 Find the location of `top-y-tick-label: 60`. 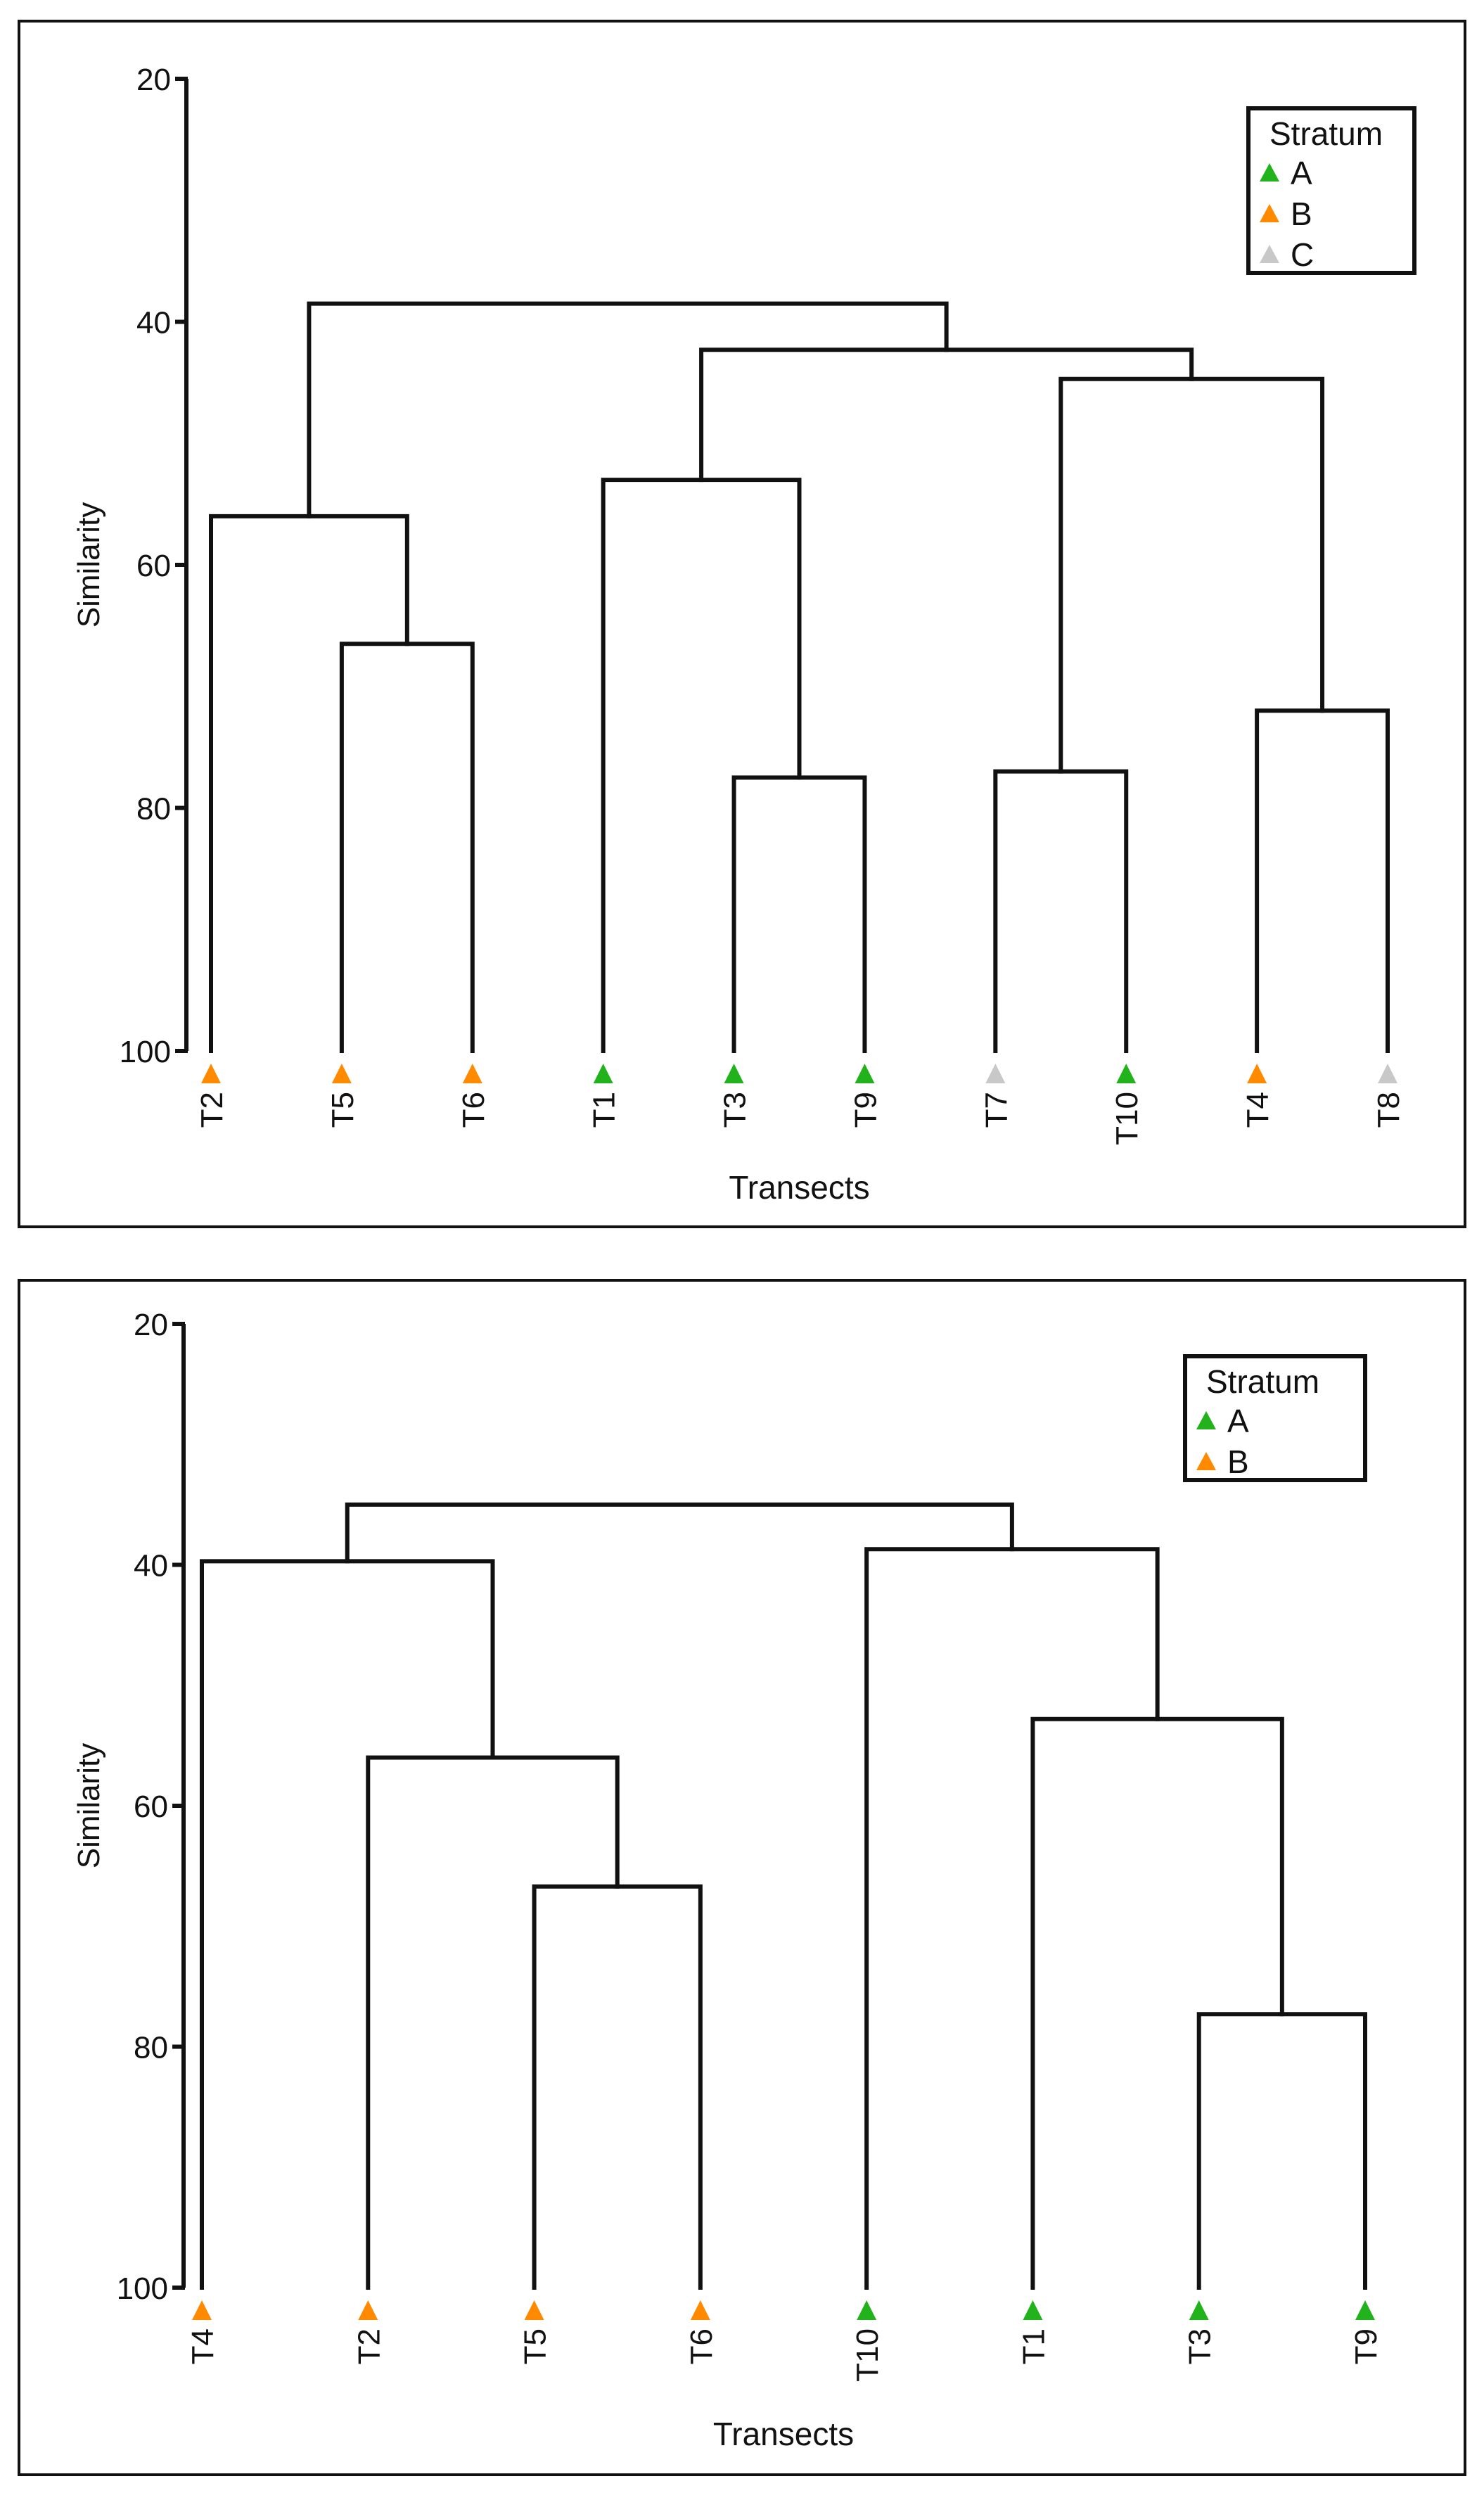

top-y-tick-label: 60 is located at coordinates (153, 566).